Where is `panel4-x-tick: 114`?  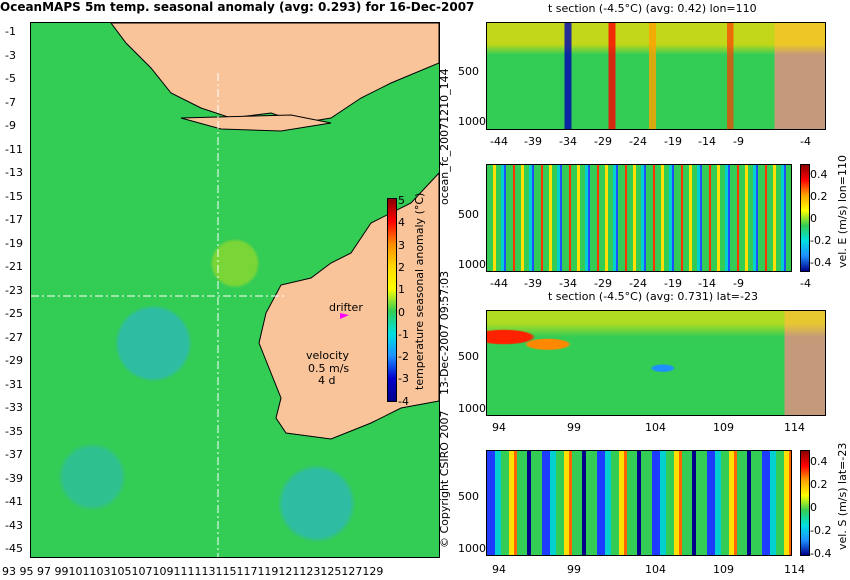
panel4-x-tick: 114 is located at coordinates (794, 569).